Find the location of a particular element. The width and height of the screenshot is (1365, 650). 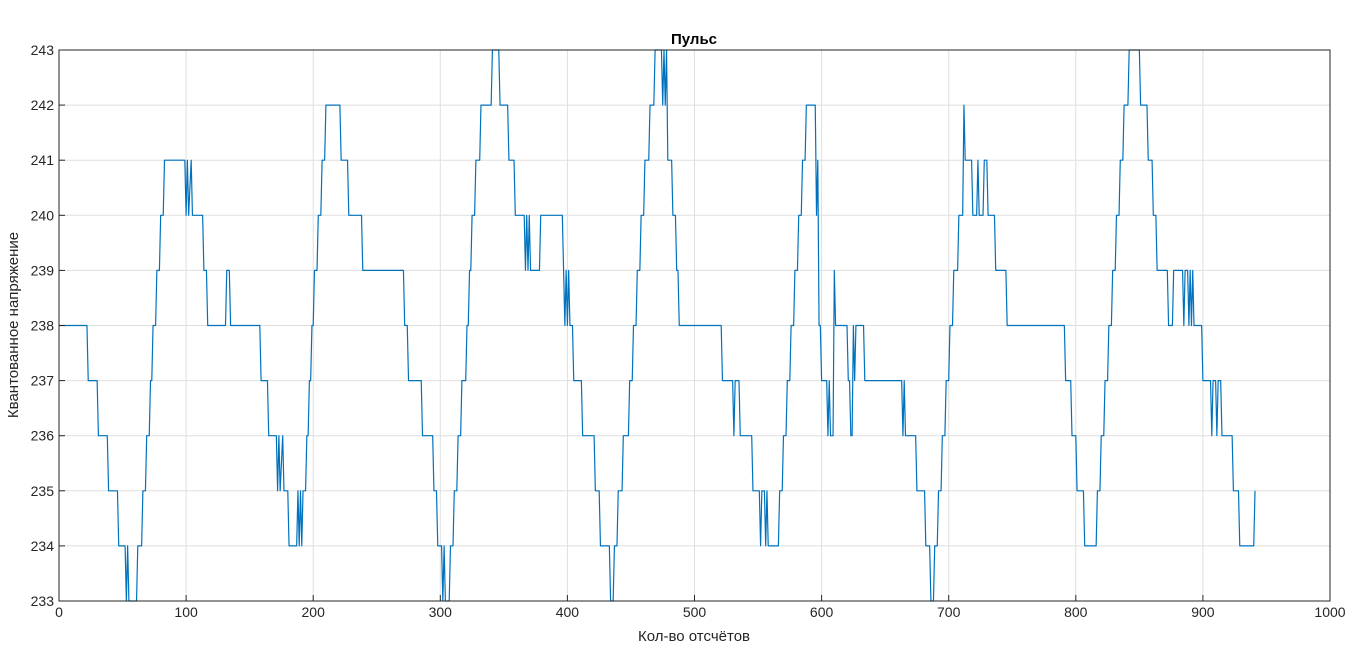

y-tick-label: 240 is located at coordinates (43, 215).